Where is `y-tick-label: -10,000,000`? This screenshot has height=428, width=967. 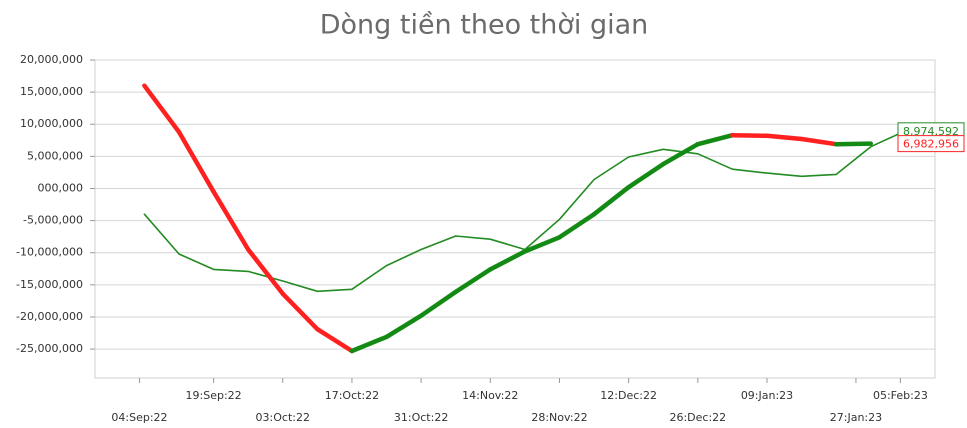
y-tick-label: -10,000,000 is located at coordinates (49, 252).